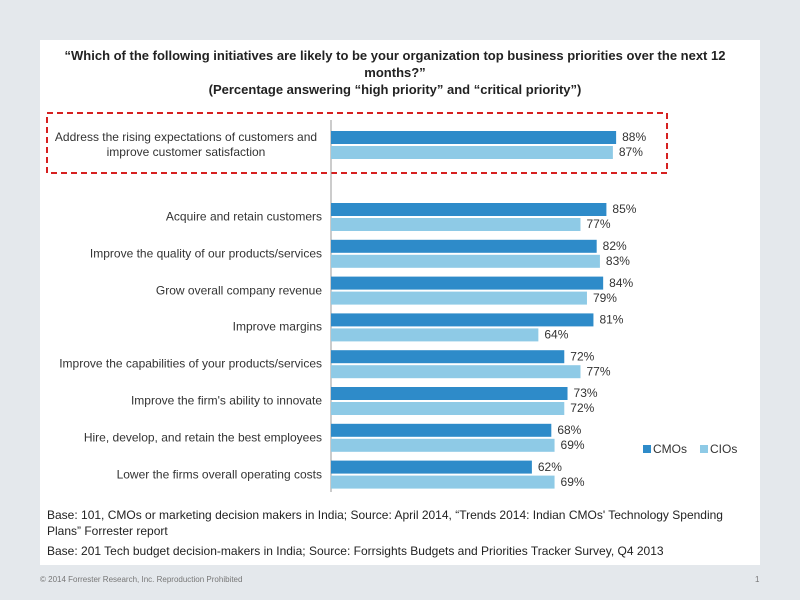 This screenshot has width=800, height=600. I want to click on value-label: 88%, so click(634, 137).